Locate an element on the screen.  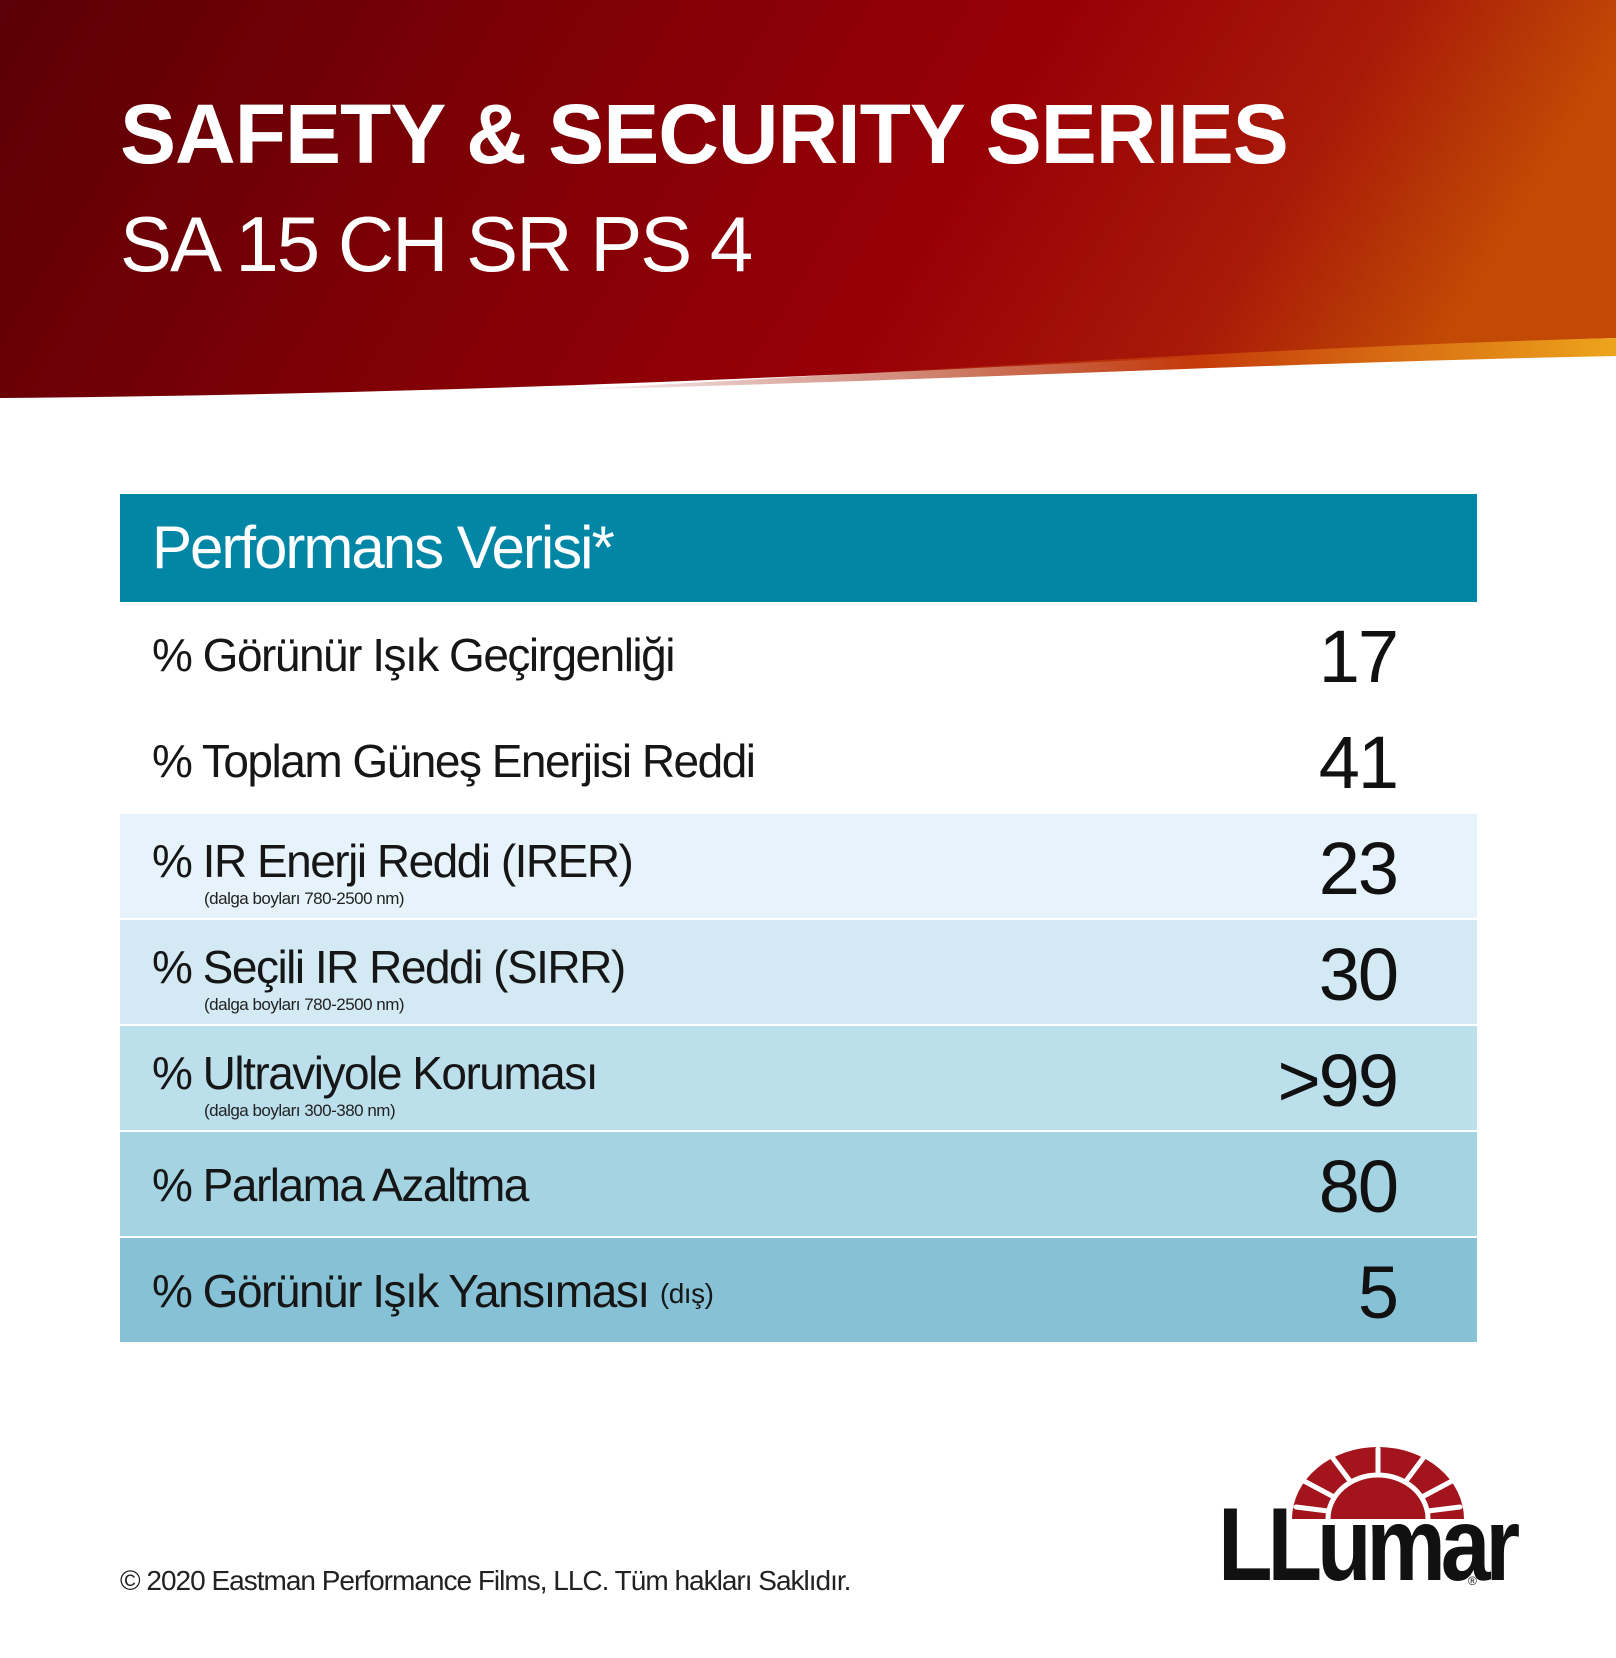
registered-mark: ® is located at coordinates (1472, 1581).